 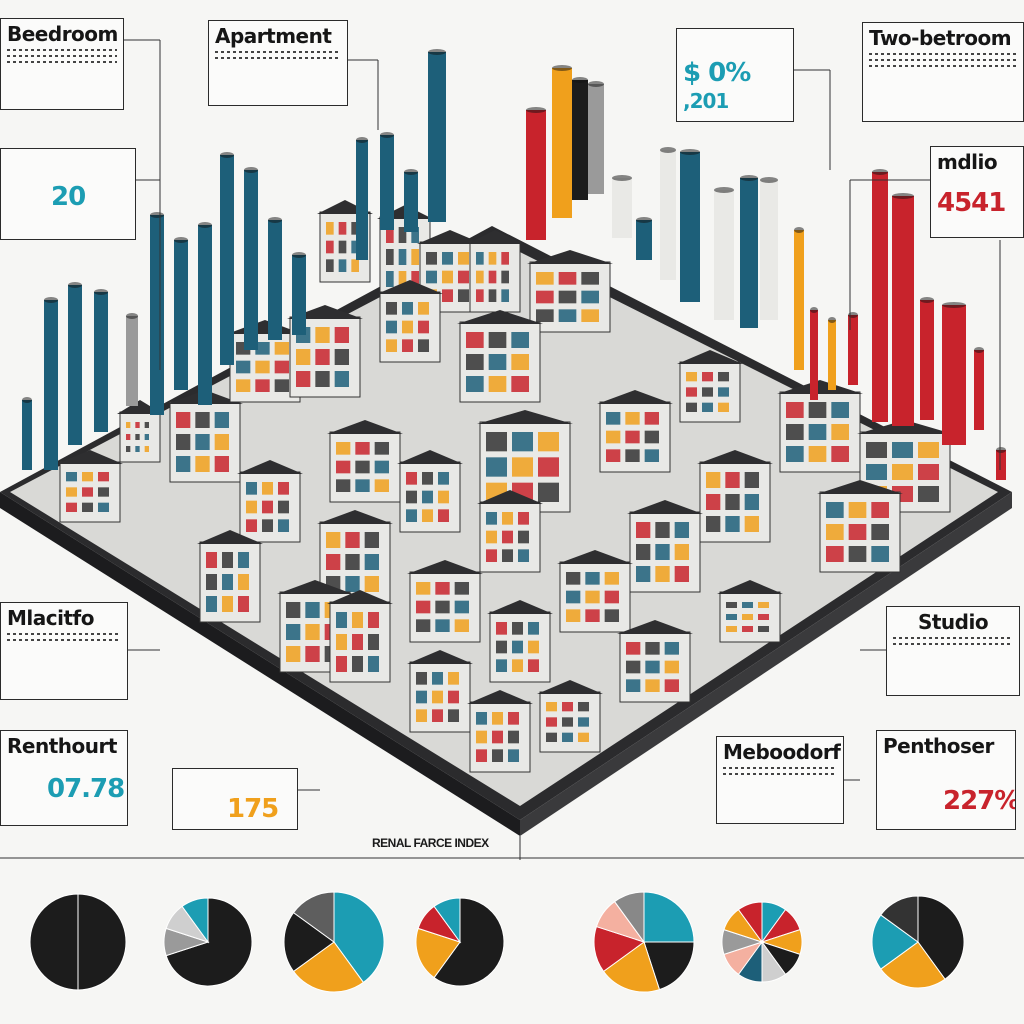 What do you see at coordinates (735, 75) in the screenshot?
I see `apartment-pct-card: $ 0% ,201` at bounding box center [735, 75].